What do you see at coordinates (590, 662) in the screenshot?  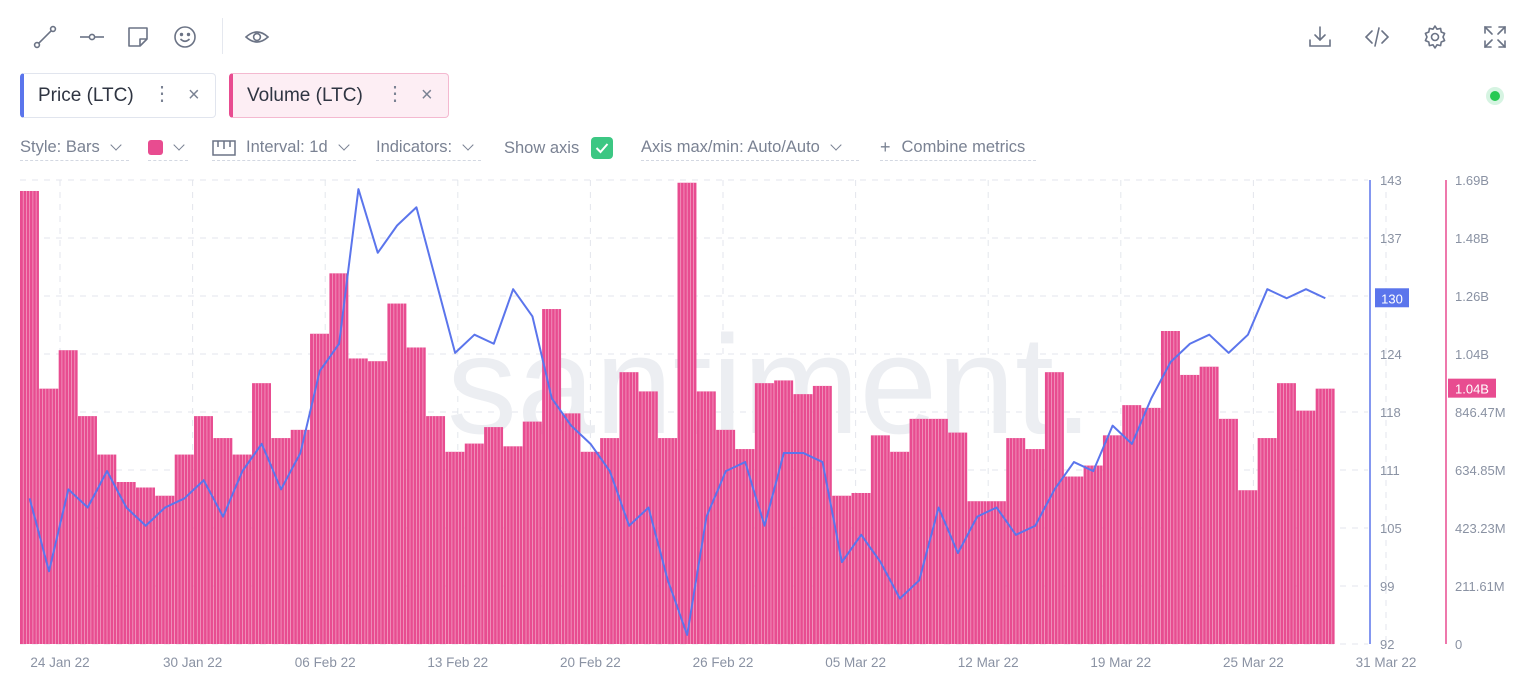 I see `x-tick-label: 20 Feb 22` at bounding box center [590, 662].